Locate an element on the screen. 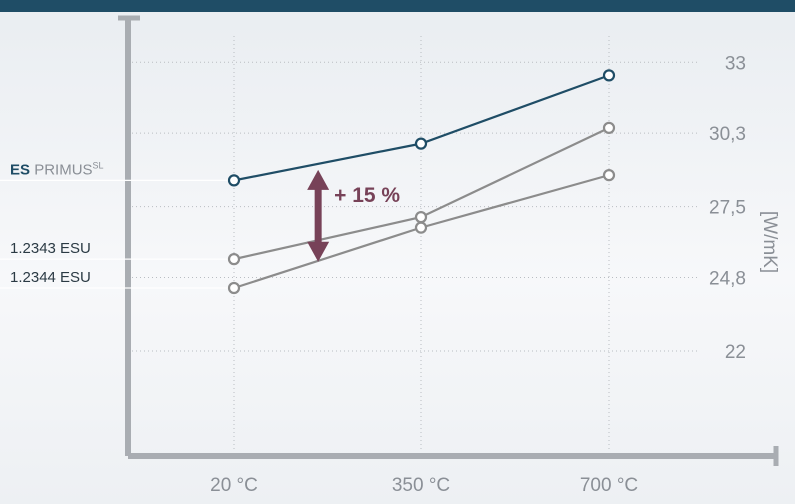  series-label: 1.2343 ESU is located at coordinates (50, 248).